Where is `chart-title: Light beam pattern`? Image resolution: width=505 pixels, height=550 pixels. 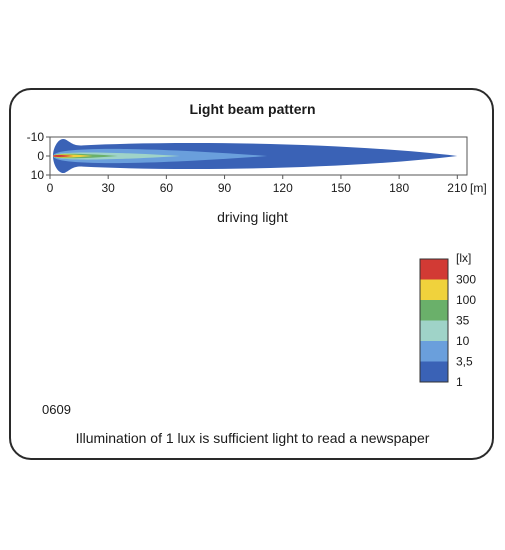
chart-title: Light beam pattern is located at coordinates (252, 109).